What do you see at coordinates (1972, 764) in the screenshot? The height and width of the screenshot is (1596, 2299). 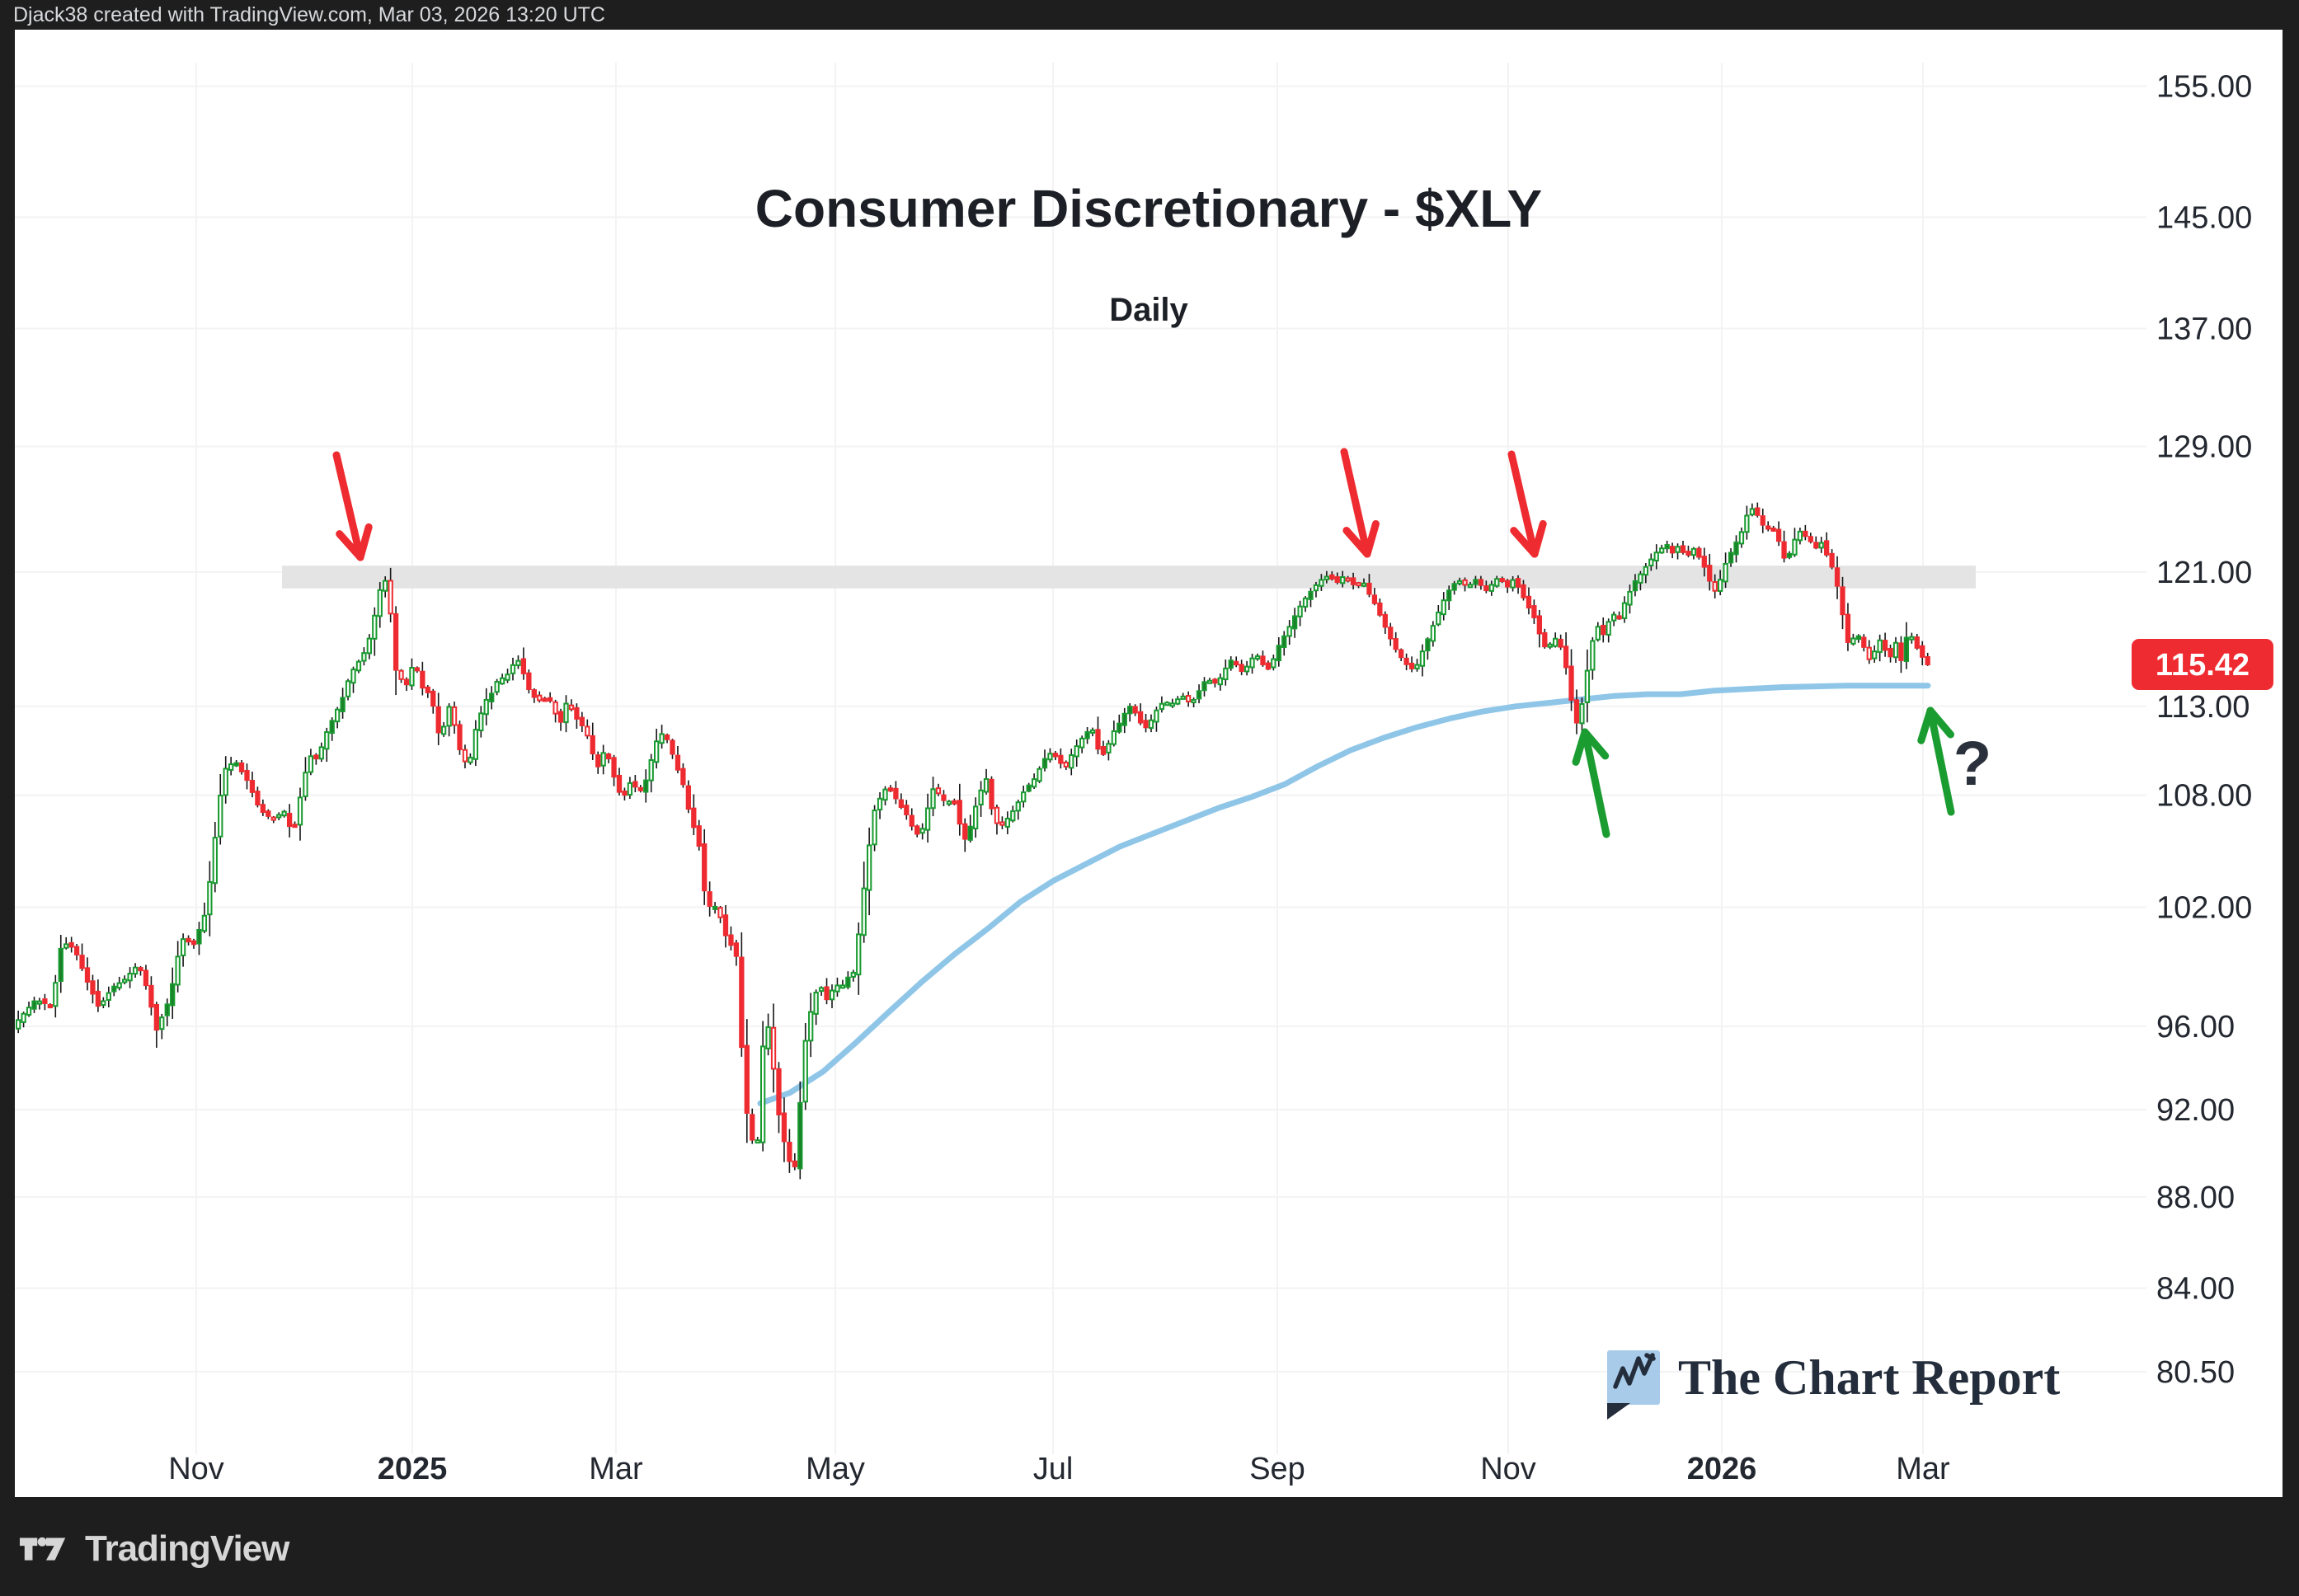 I see `question-mark: ?` at bounding box center [1972, 764].